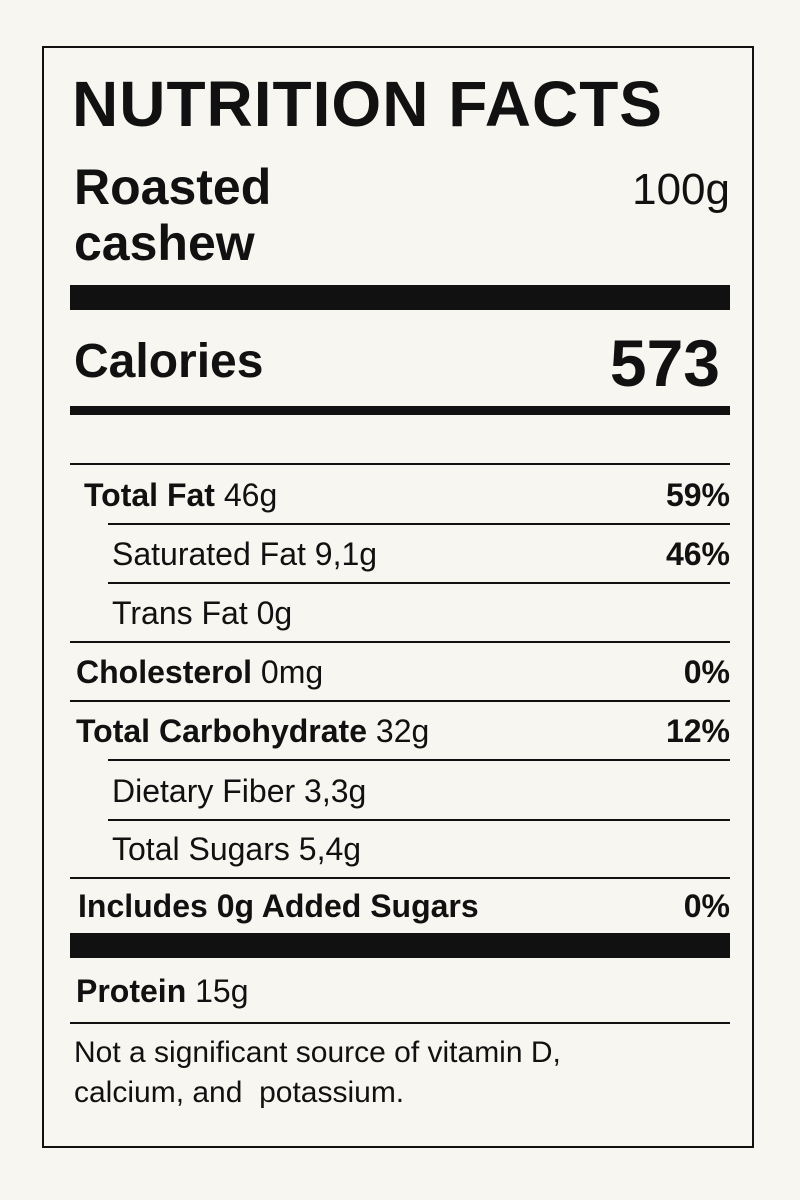 The width and height of the screenshot is (800, 1200). Describe the element at coordinates (697, 731) in the screenshot. I see `daily-value: 12%` at that location.